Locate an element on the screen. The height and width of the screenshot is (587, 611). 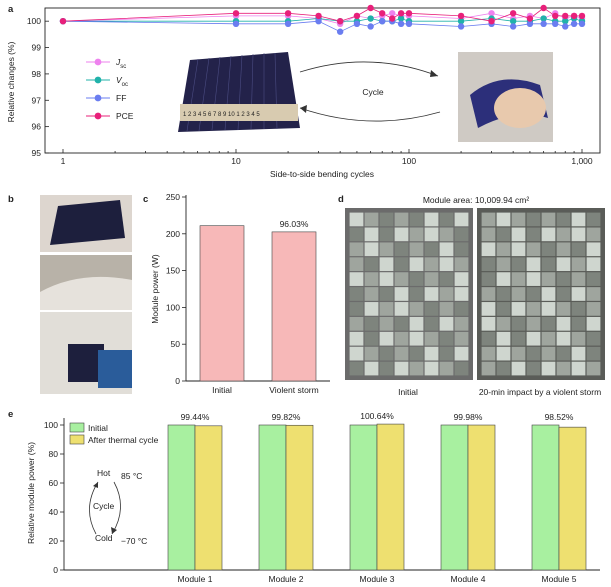
y-tick-label: 40 is located at coordinates (54, 512).